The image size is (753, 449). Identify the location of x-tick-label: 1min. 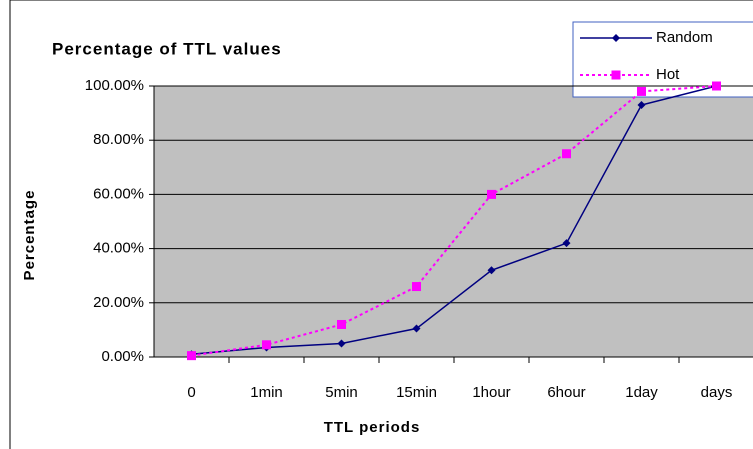
(266, 392).